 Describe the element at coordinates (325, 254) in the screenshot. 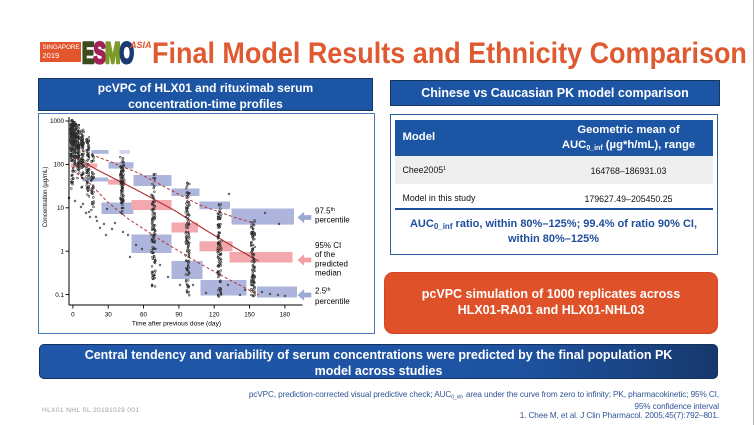

I see `svg-text: of the` at that location.